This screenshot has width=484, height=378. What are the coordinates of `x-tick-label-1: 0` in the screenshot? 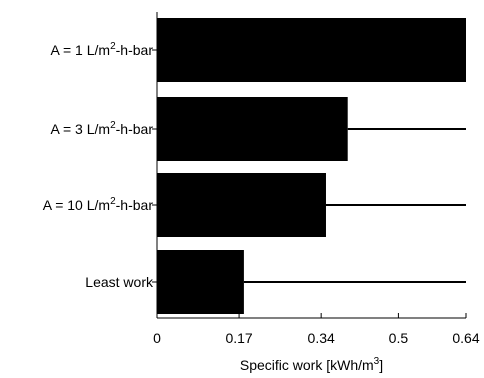 It's located at (157, 338).